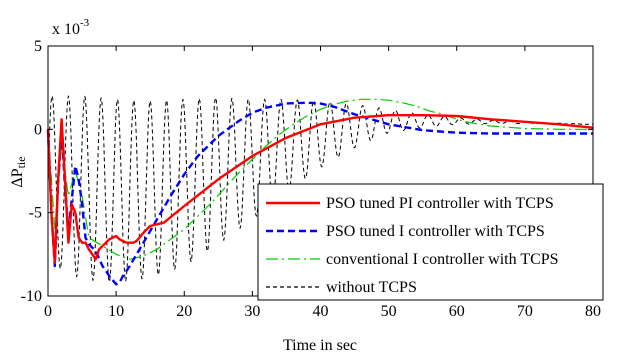 This screenshot has height=354, width=617. Describe the element at coordinates (442, 259) in the screenshot. I see `legend-label: conventional I controller with TCPS` at that location.